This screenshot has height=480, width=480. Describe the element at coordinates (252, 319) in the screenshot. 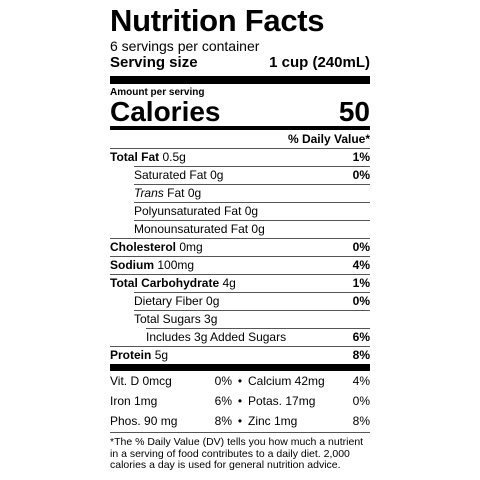

I see `nutrient-row: Total Sugars 3g` at that location.